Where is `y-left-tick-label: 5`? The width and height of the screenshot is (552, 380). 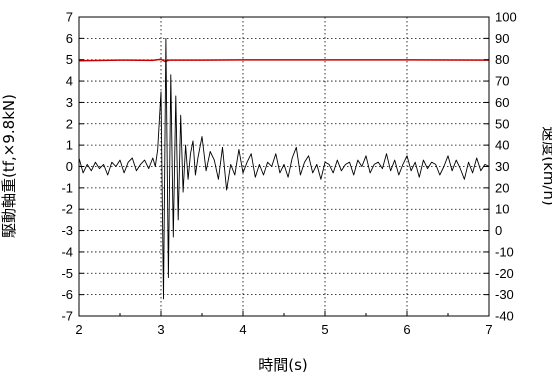 y-left-tick-label: 5 is located at coordinates (69, 59).